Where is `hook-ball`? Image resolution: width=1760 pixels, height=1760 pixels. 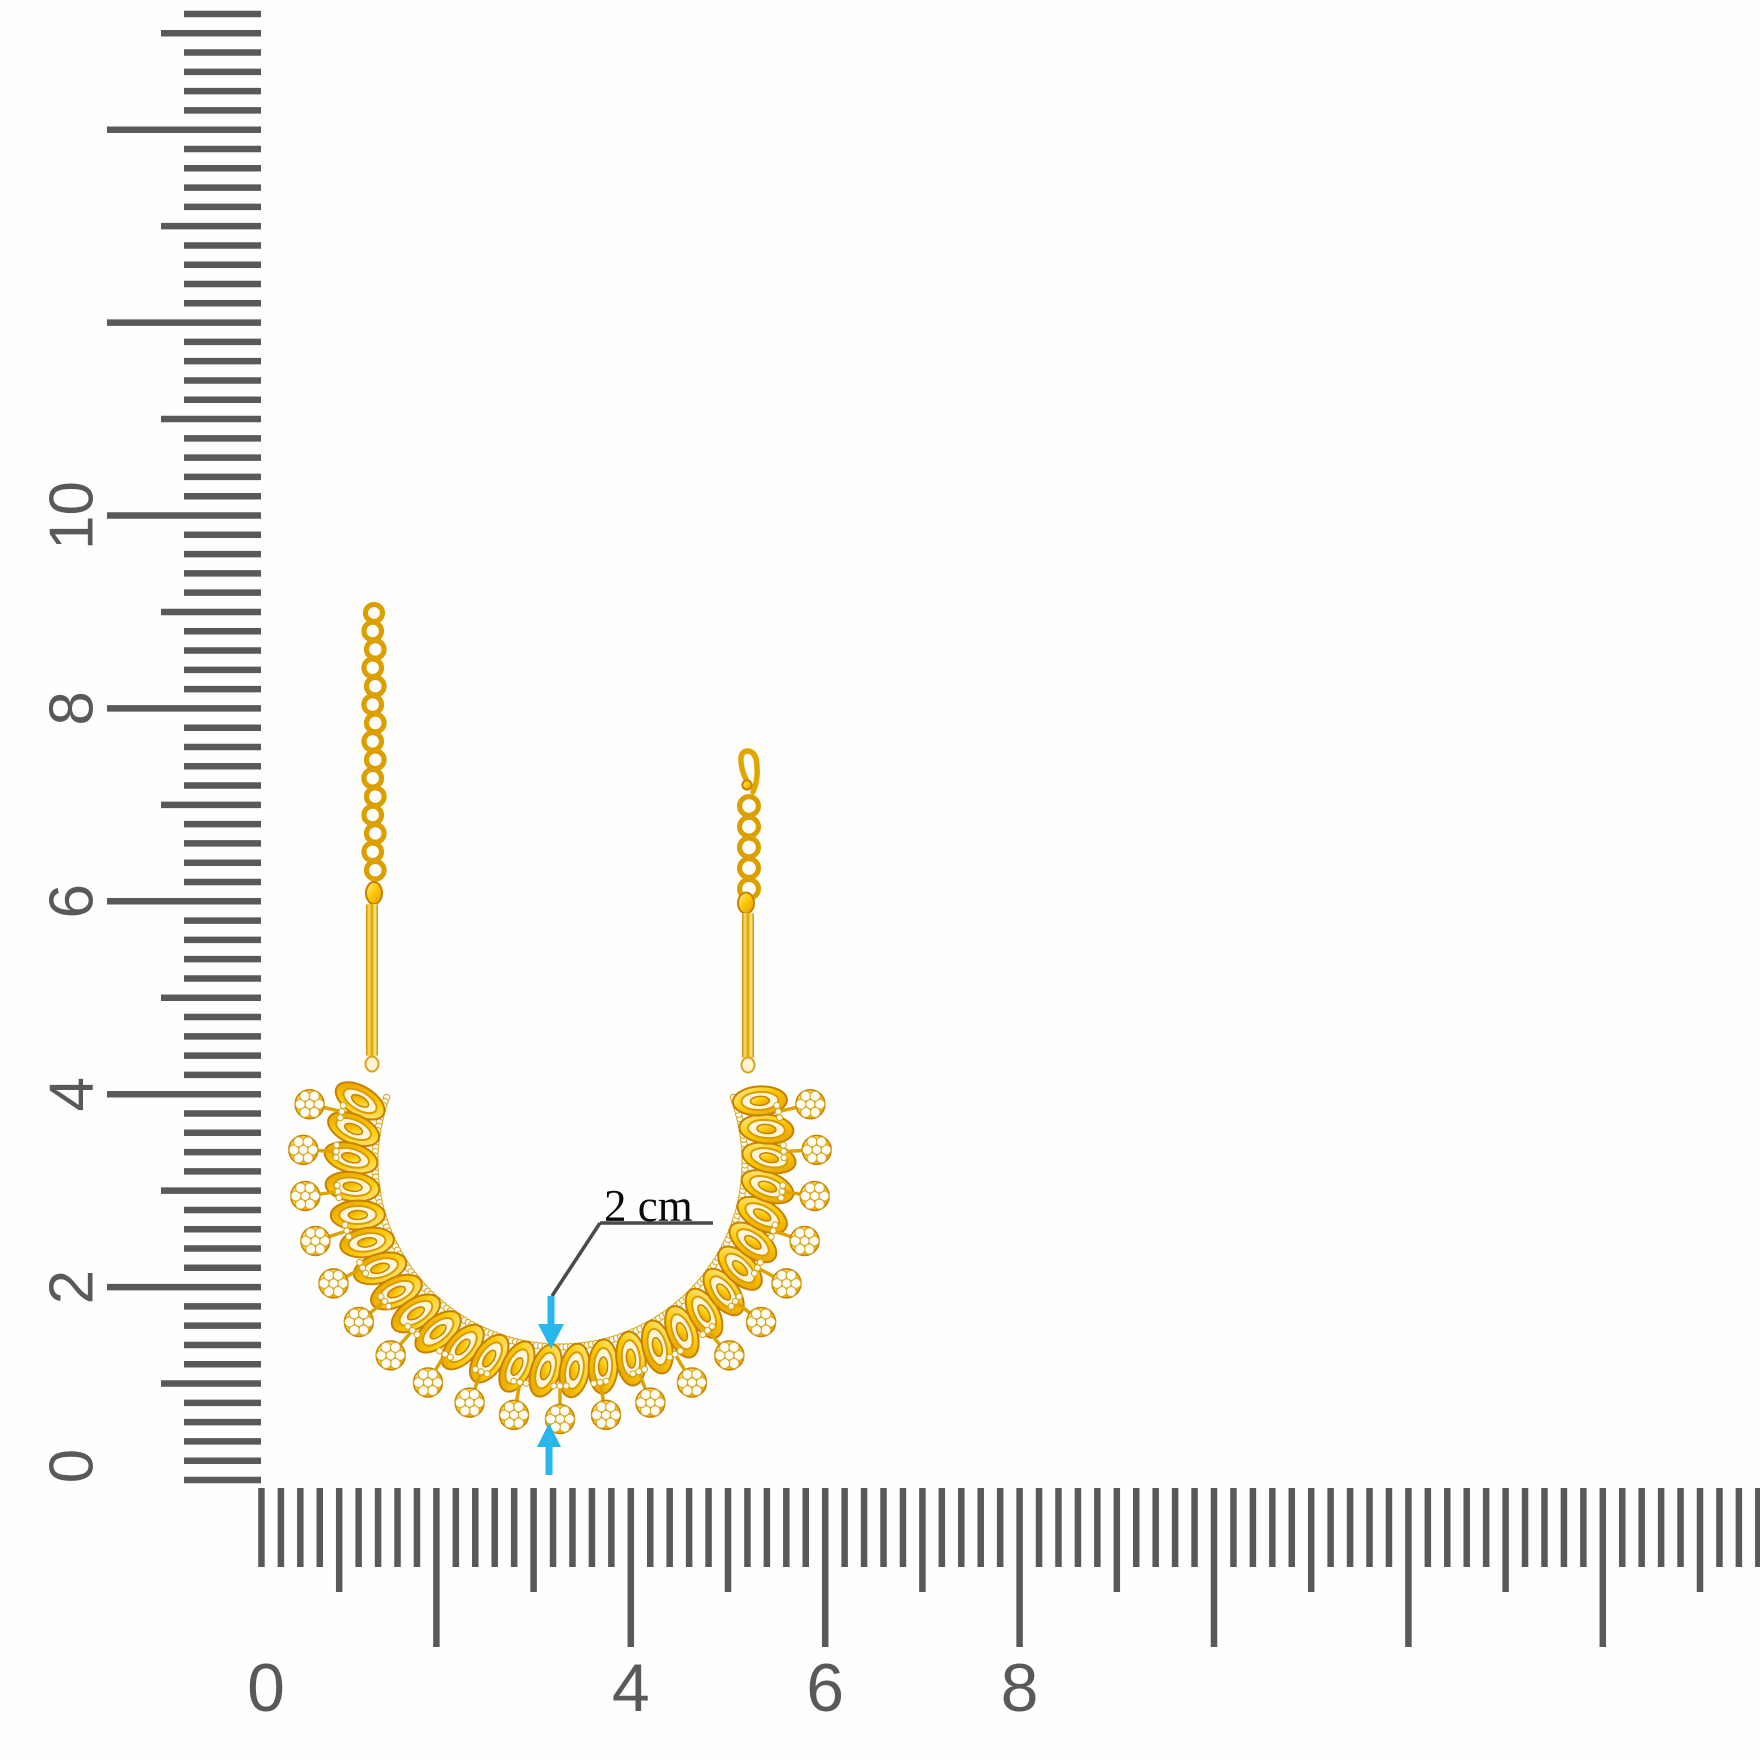 hook-ball is located at coordinates (747, 785).